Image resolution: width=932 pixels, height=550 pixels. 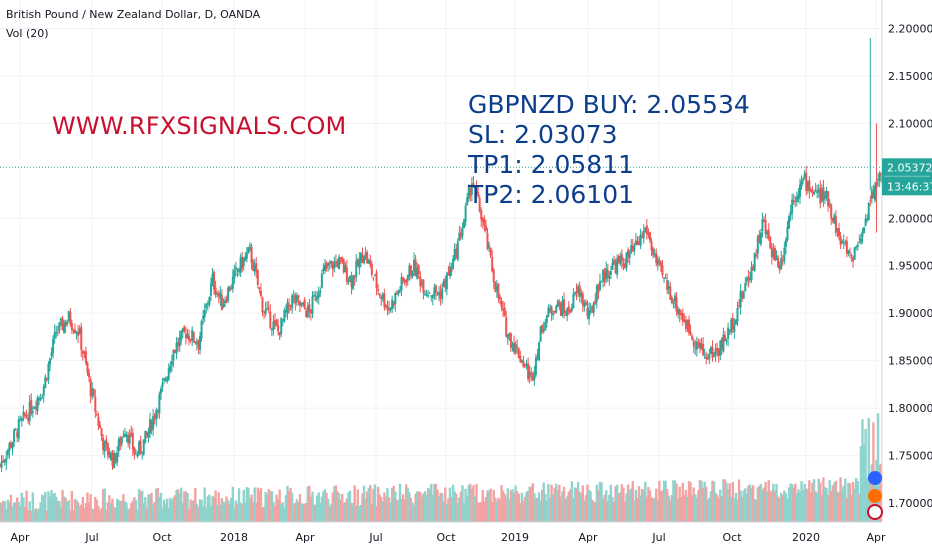 What do you see at coordinates (875, 478) in the screenshot?
I see `dividend-event-icon` at bounding box center [875, 478].